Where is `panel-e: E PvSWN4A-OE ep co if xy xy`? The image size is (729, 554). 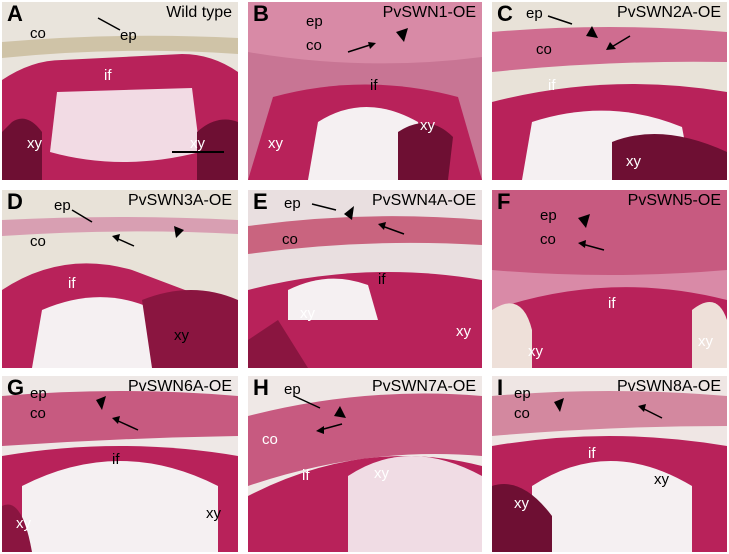
panel-e: E PvSWN4A-OE ep co if xy xy is located at coordinates (365, 279).